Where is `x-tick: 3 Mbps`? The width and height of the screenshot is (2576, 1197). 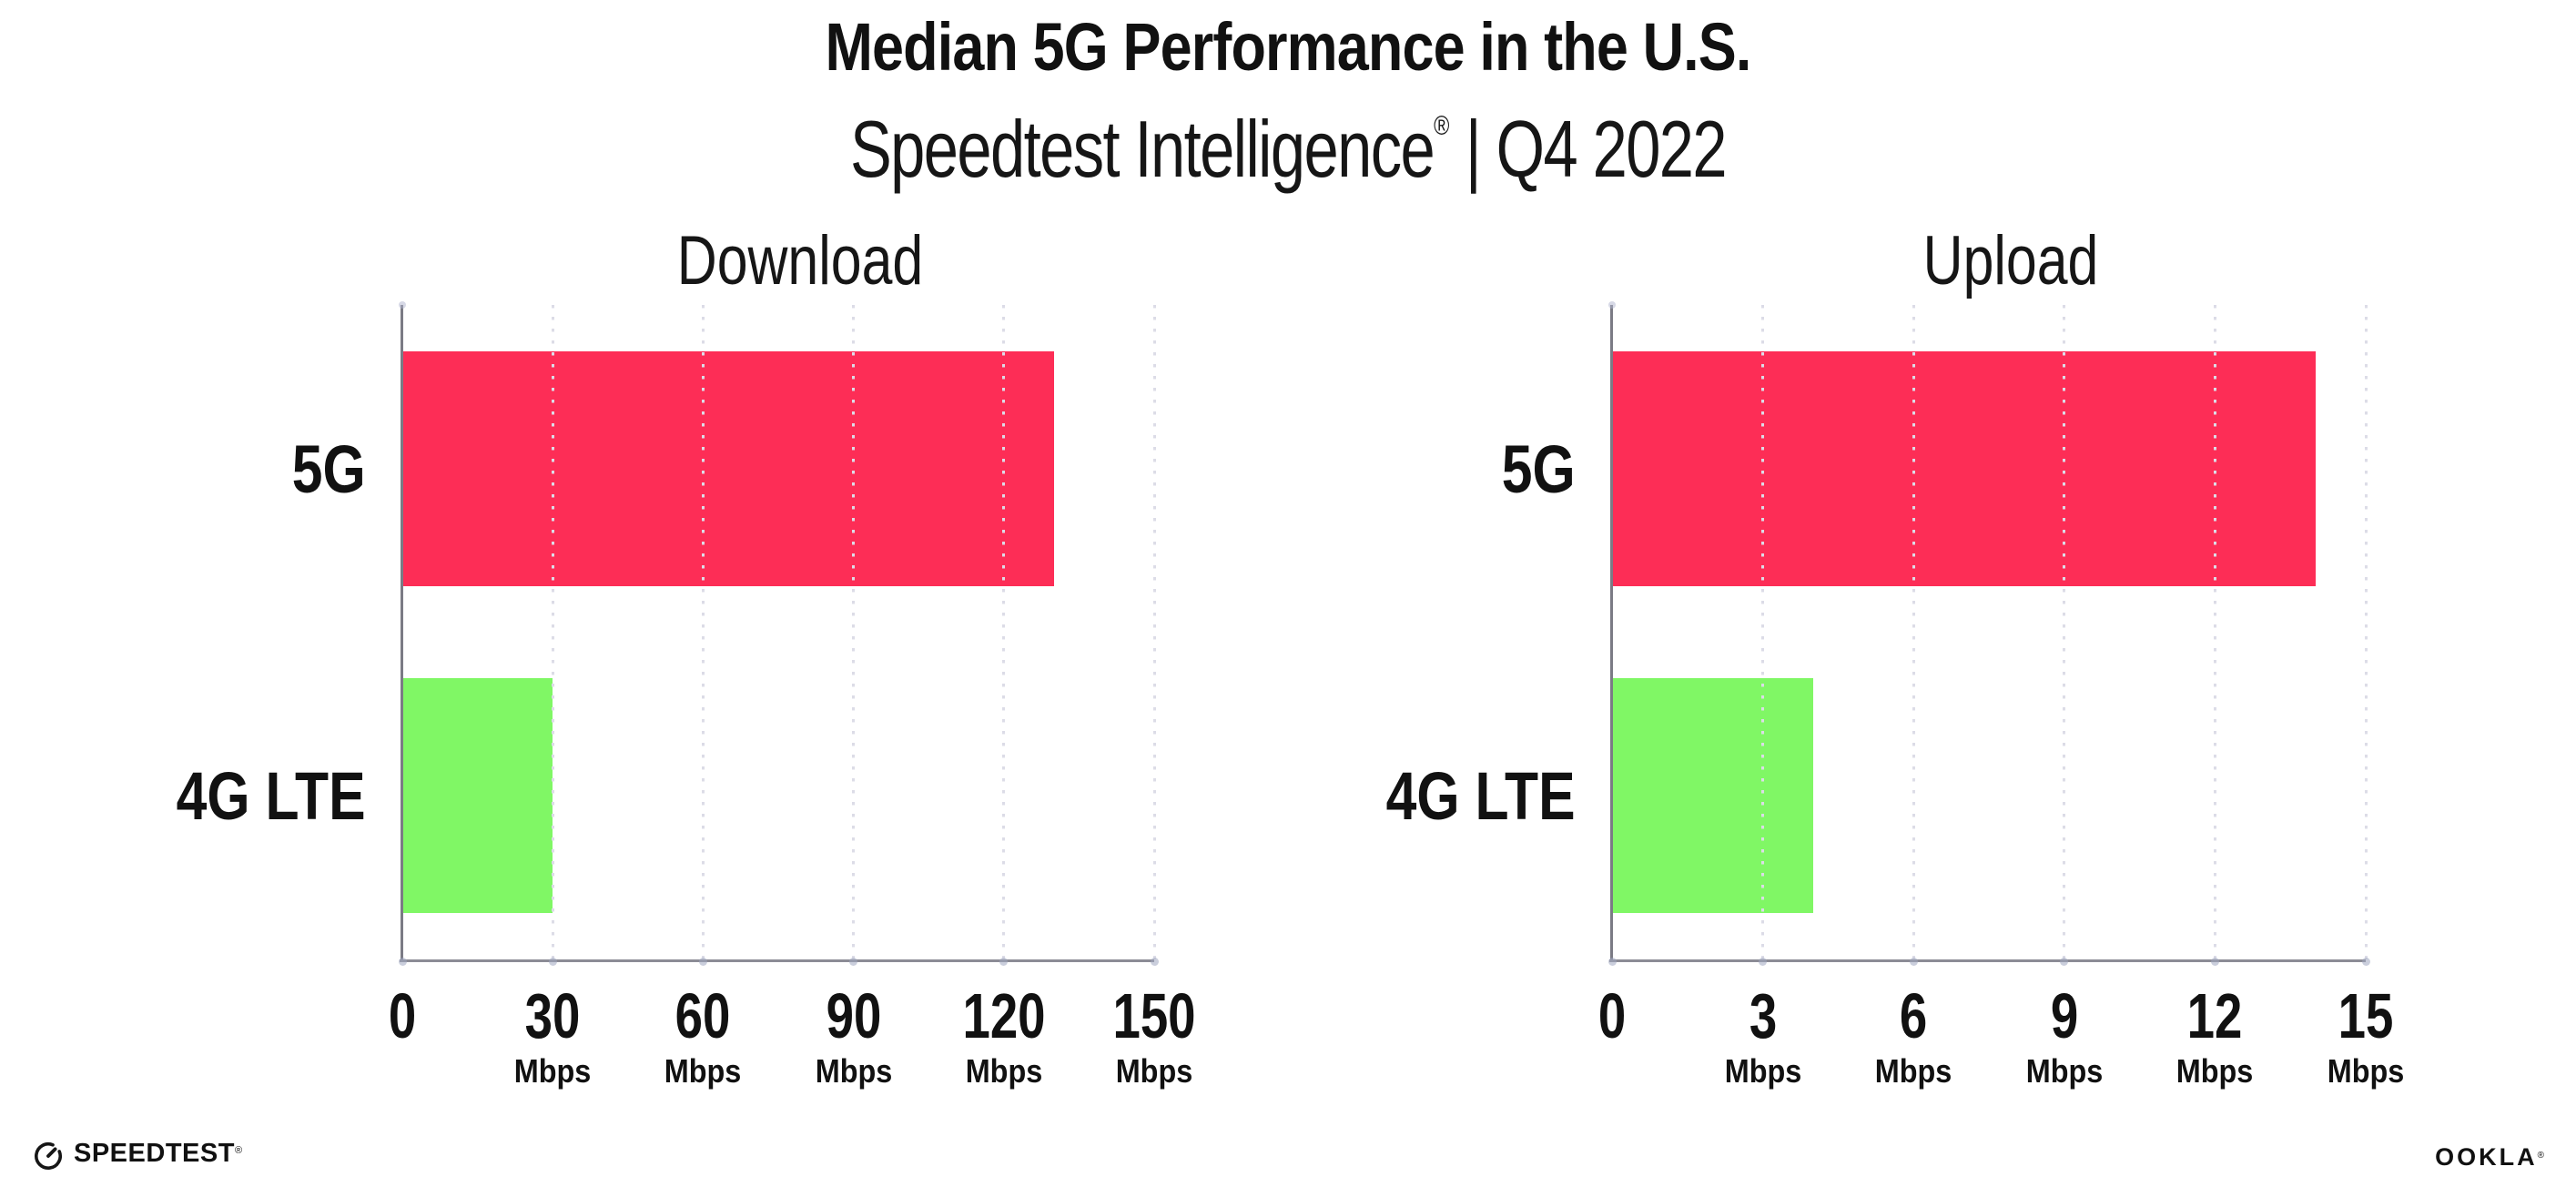 x-tick: 3 Mbps is located at coordinates (1763, 1036).